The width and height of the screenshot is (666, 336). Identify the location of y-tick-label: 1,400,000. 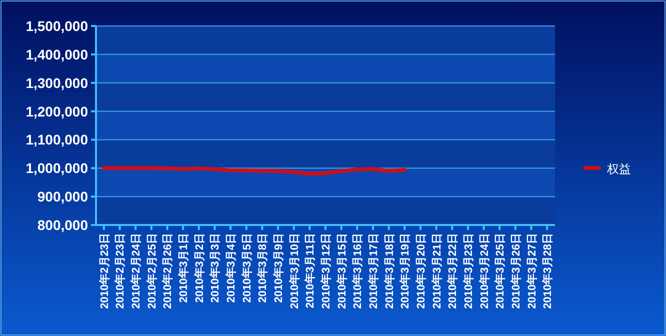
(57, 54).